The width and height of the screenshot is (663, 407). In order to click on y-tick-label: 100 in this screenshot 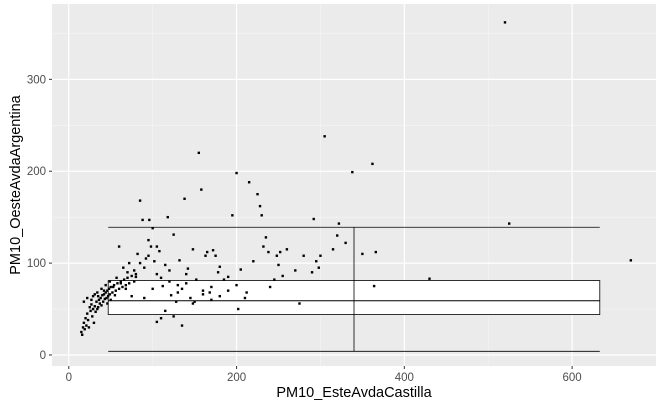, I will do `click(36, 264)`.